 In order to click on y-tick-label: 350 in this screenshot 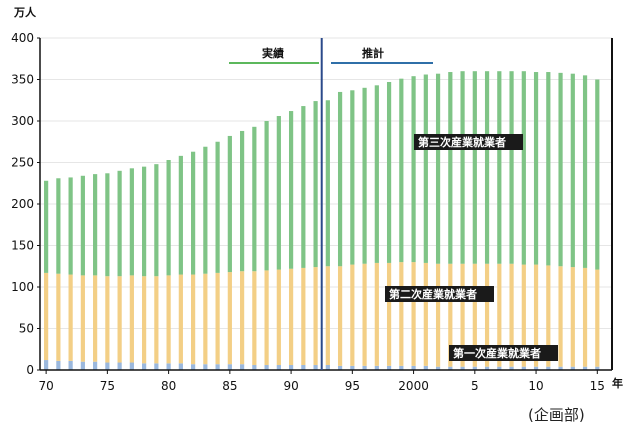, I will do `click(22, 80)`.